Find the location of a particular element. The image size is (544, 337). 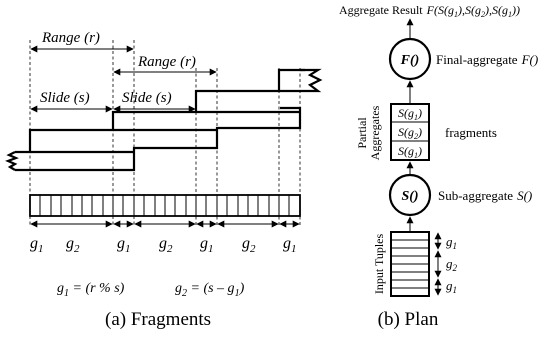

partial-aggregates-stack: S(g1) S(g2) S(g1) is located at coordinates (410, 132).